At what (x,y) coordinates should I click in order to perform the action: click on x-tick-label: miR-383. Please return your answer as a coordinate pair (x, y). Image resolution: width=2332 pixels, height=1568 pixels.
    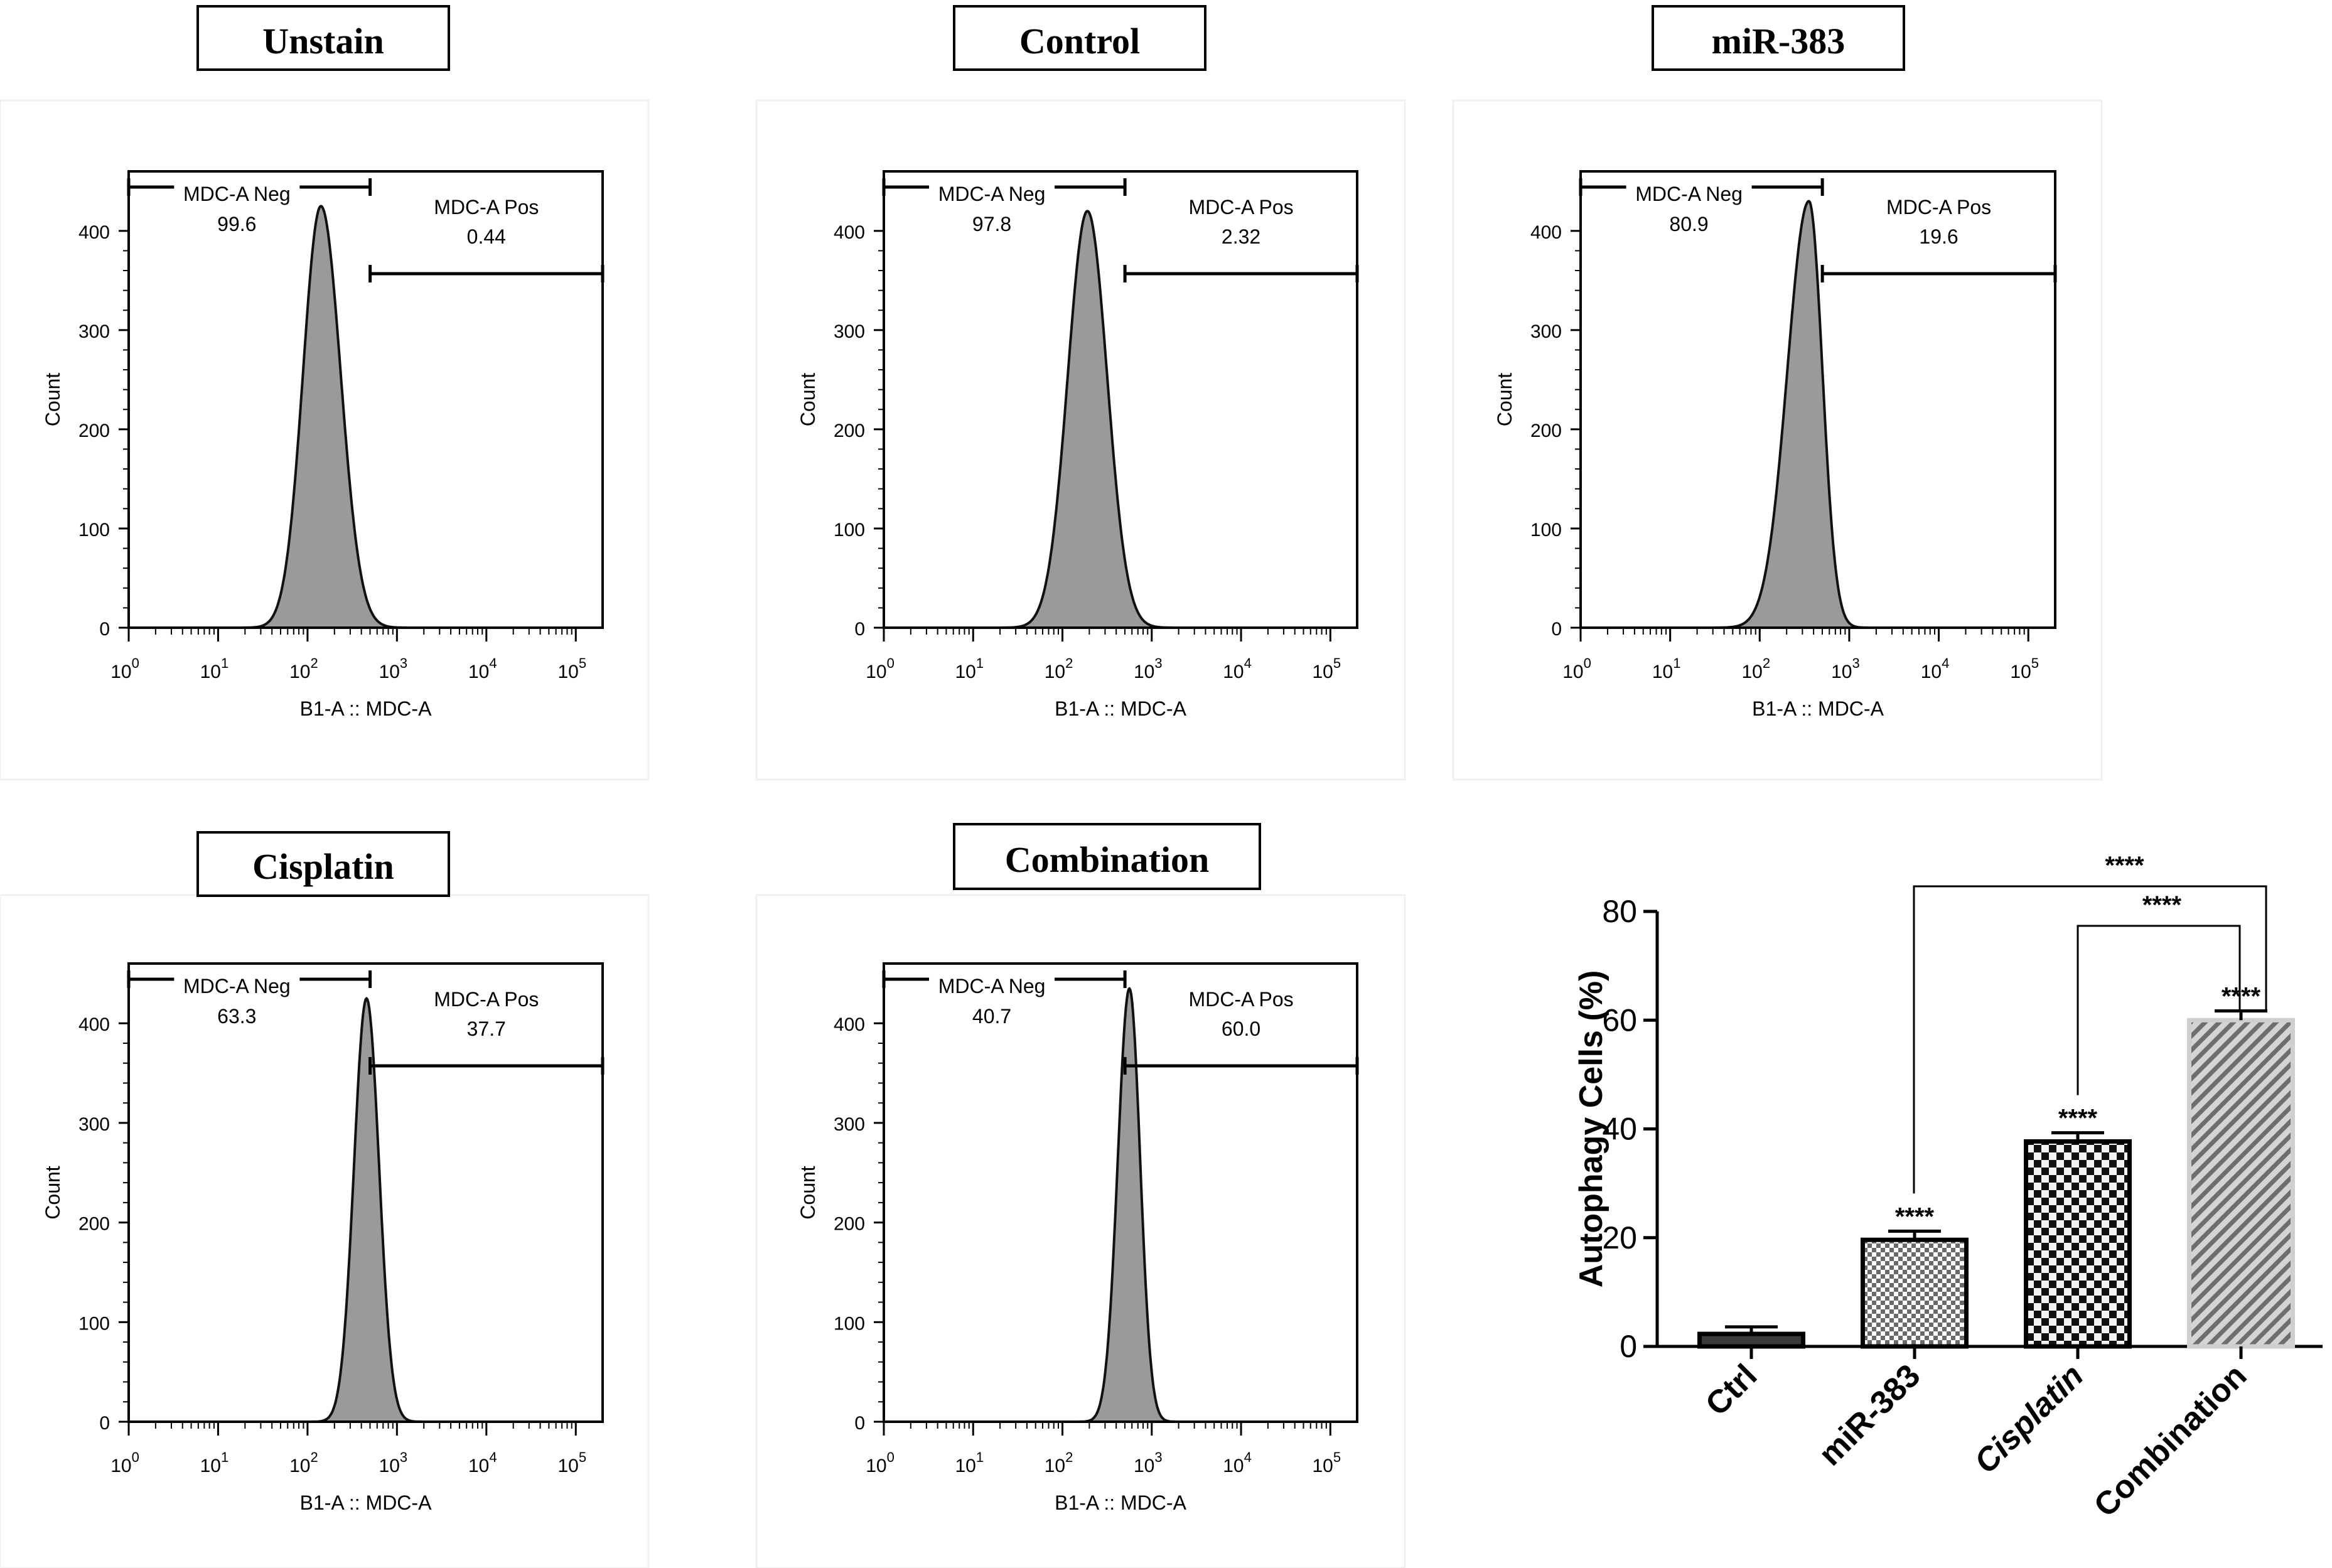
    Looking at the image, I should click on (1870, 1415).